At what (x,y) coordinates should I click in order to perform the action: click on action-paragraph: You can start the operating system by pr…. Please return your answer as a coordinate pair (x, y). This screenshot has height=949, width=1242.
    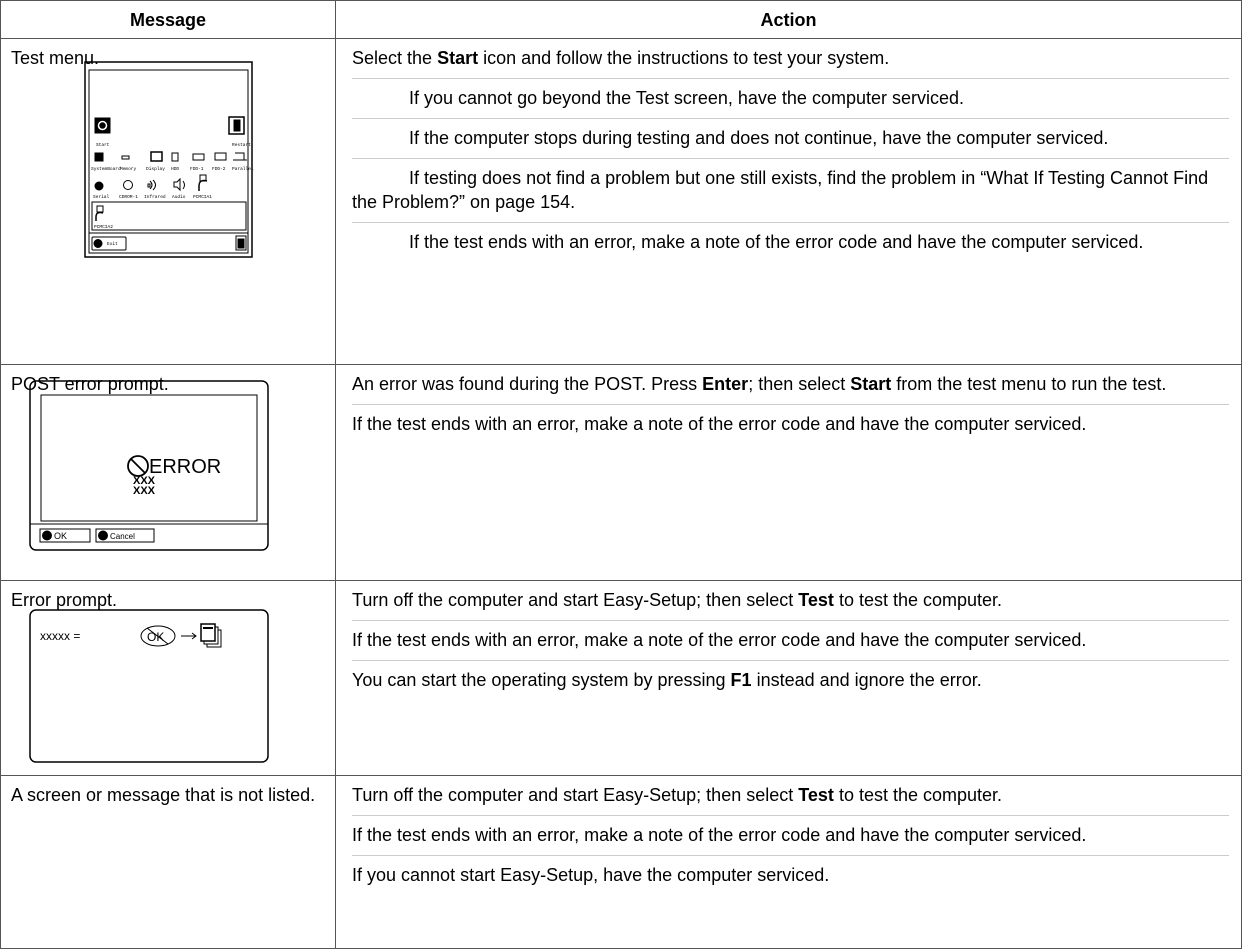
    Looking at the image, I should click on (790, 680).